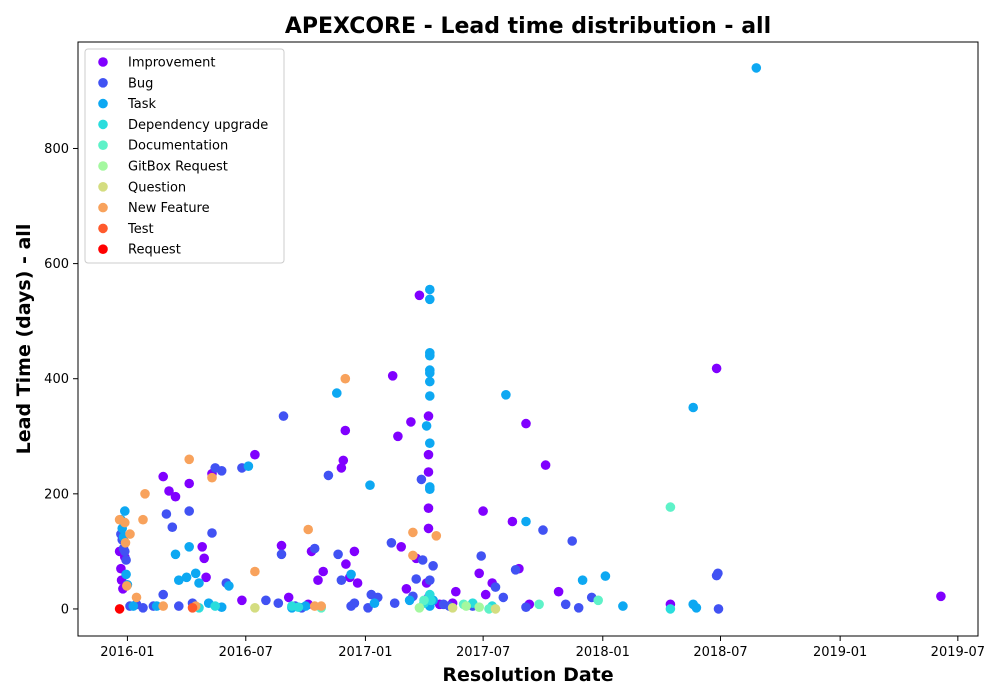 The width and height of the screenshot is (1000, 700). I want to click on x-tick-label: 2017-01, so click(365, 652).